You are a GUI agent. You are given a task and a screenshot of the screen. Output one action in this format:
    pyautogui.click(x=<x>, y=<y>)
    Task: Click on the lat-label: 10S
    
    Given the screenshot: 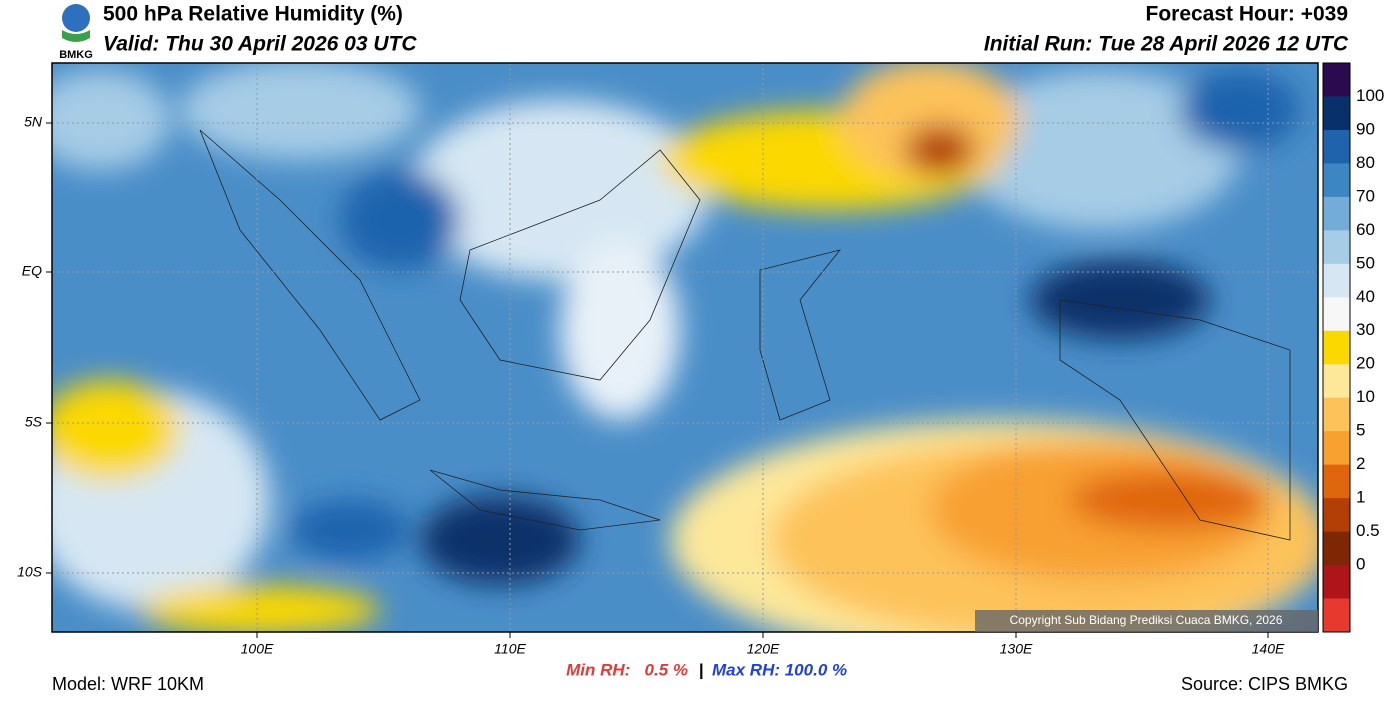 What is the action you would take?
    pyautogui.click(x=30, y=572)
    